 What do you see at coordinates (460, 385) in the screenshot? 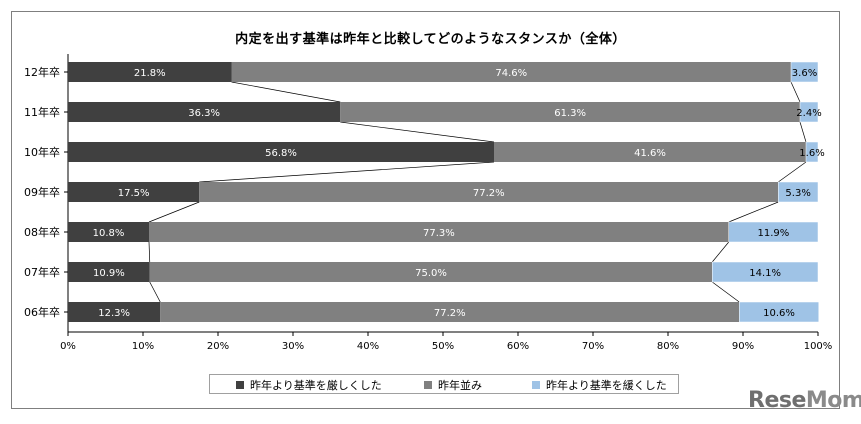
I see `legend-label-same: 昨年並み` at bounding box center [460, 385].